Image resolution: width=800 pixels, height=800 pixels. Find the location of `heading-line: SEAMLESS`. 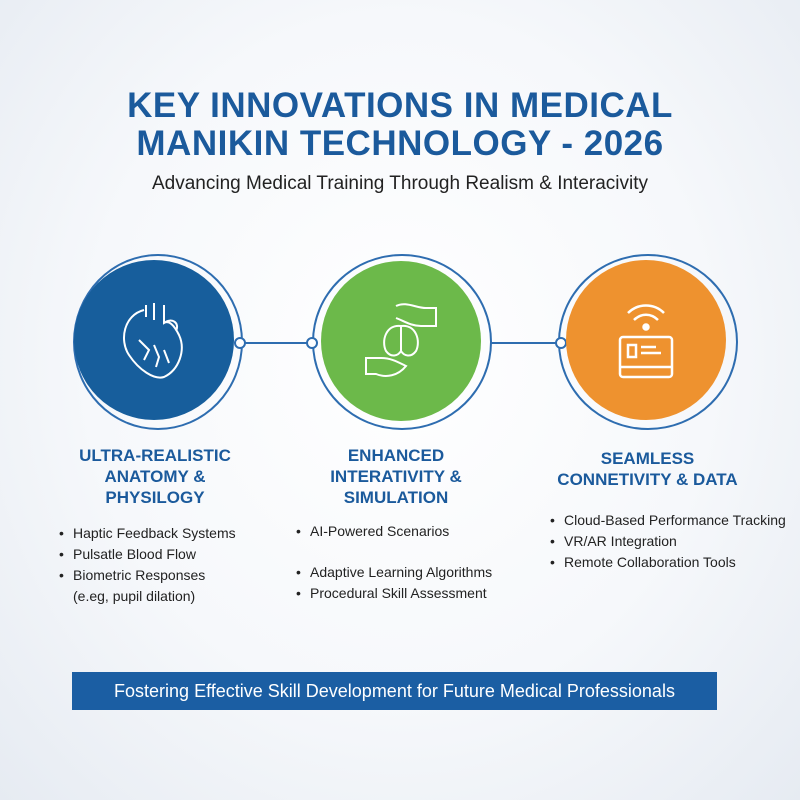

heading-line: SEAMLESS is located at coordinates (647, 458).